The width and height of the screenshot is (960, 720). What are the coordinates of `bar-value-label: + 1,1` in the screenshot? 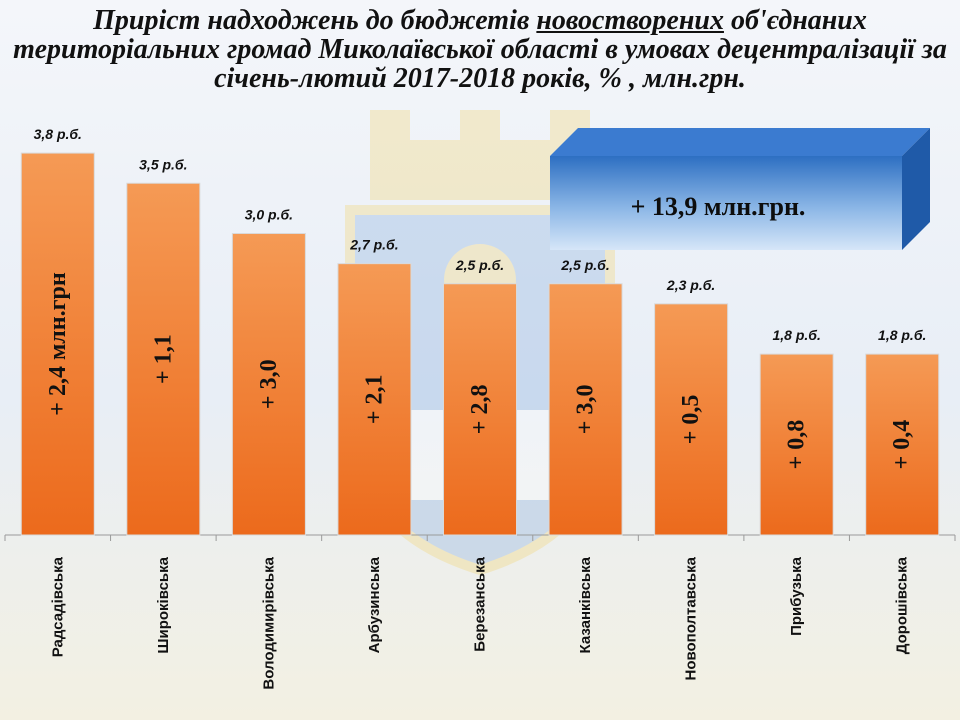 It's located at (163, 359).